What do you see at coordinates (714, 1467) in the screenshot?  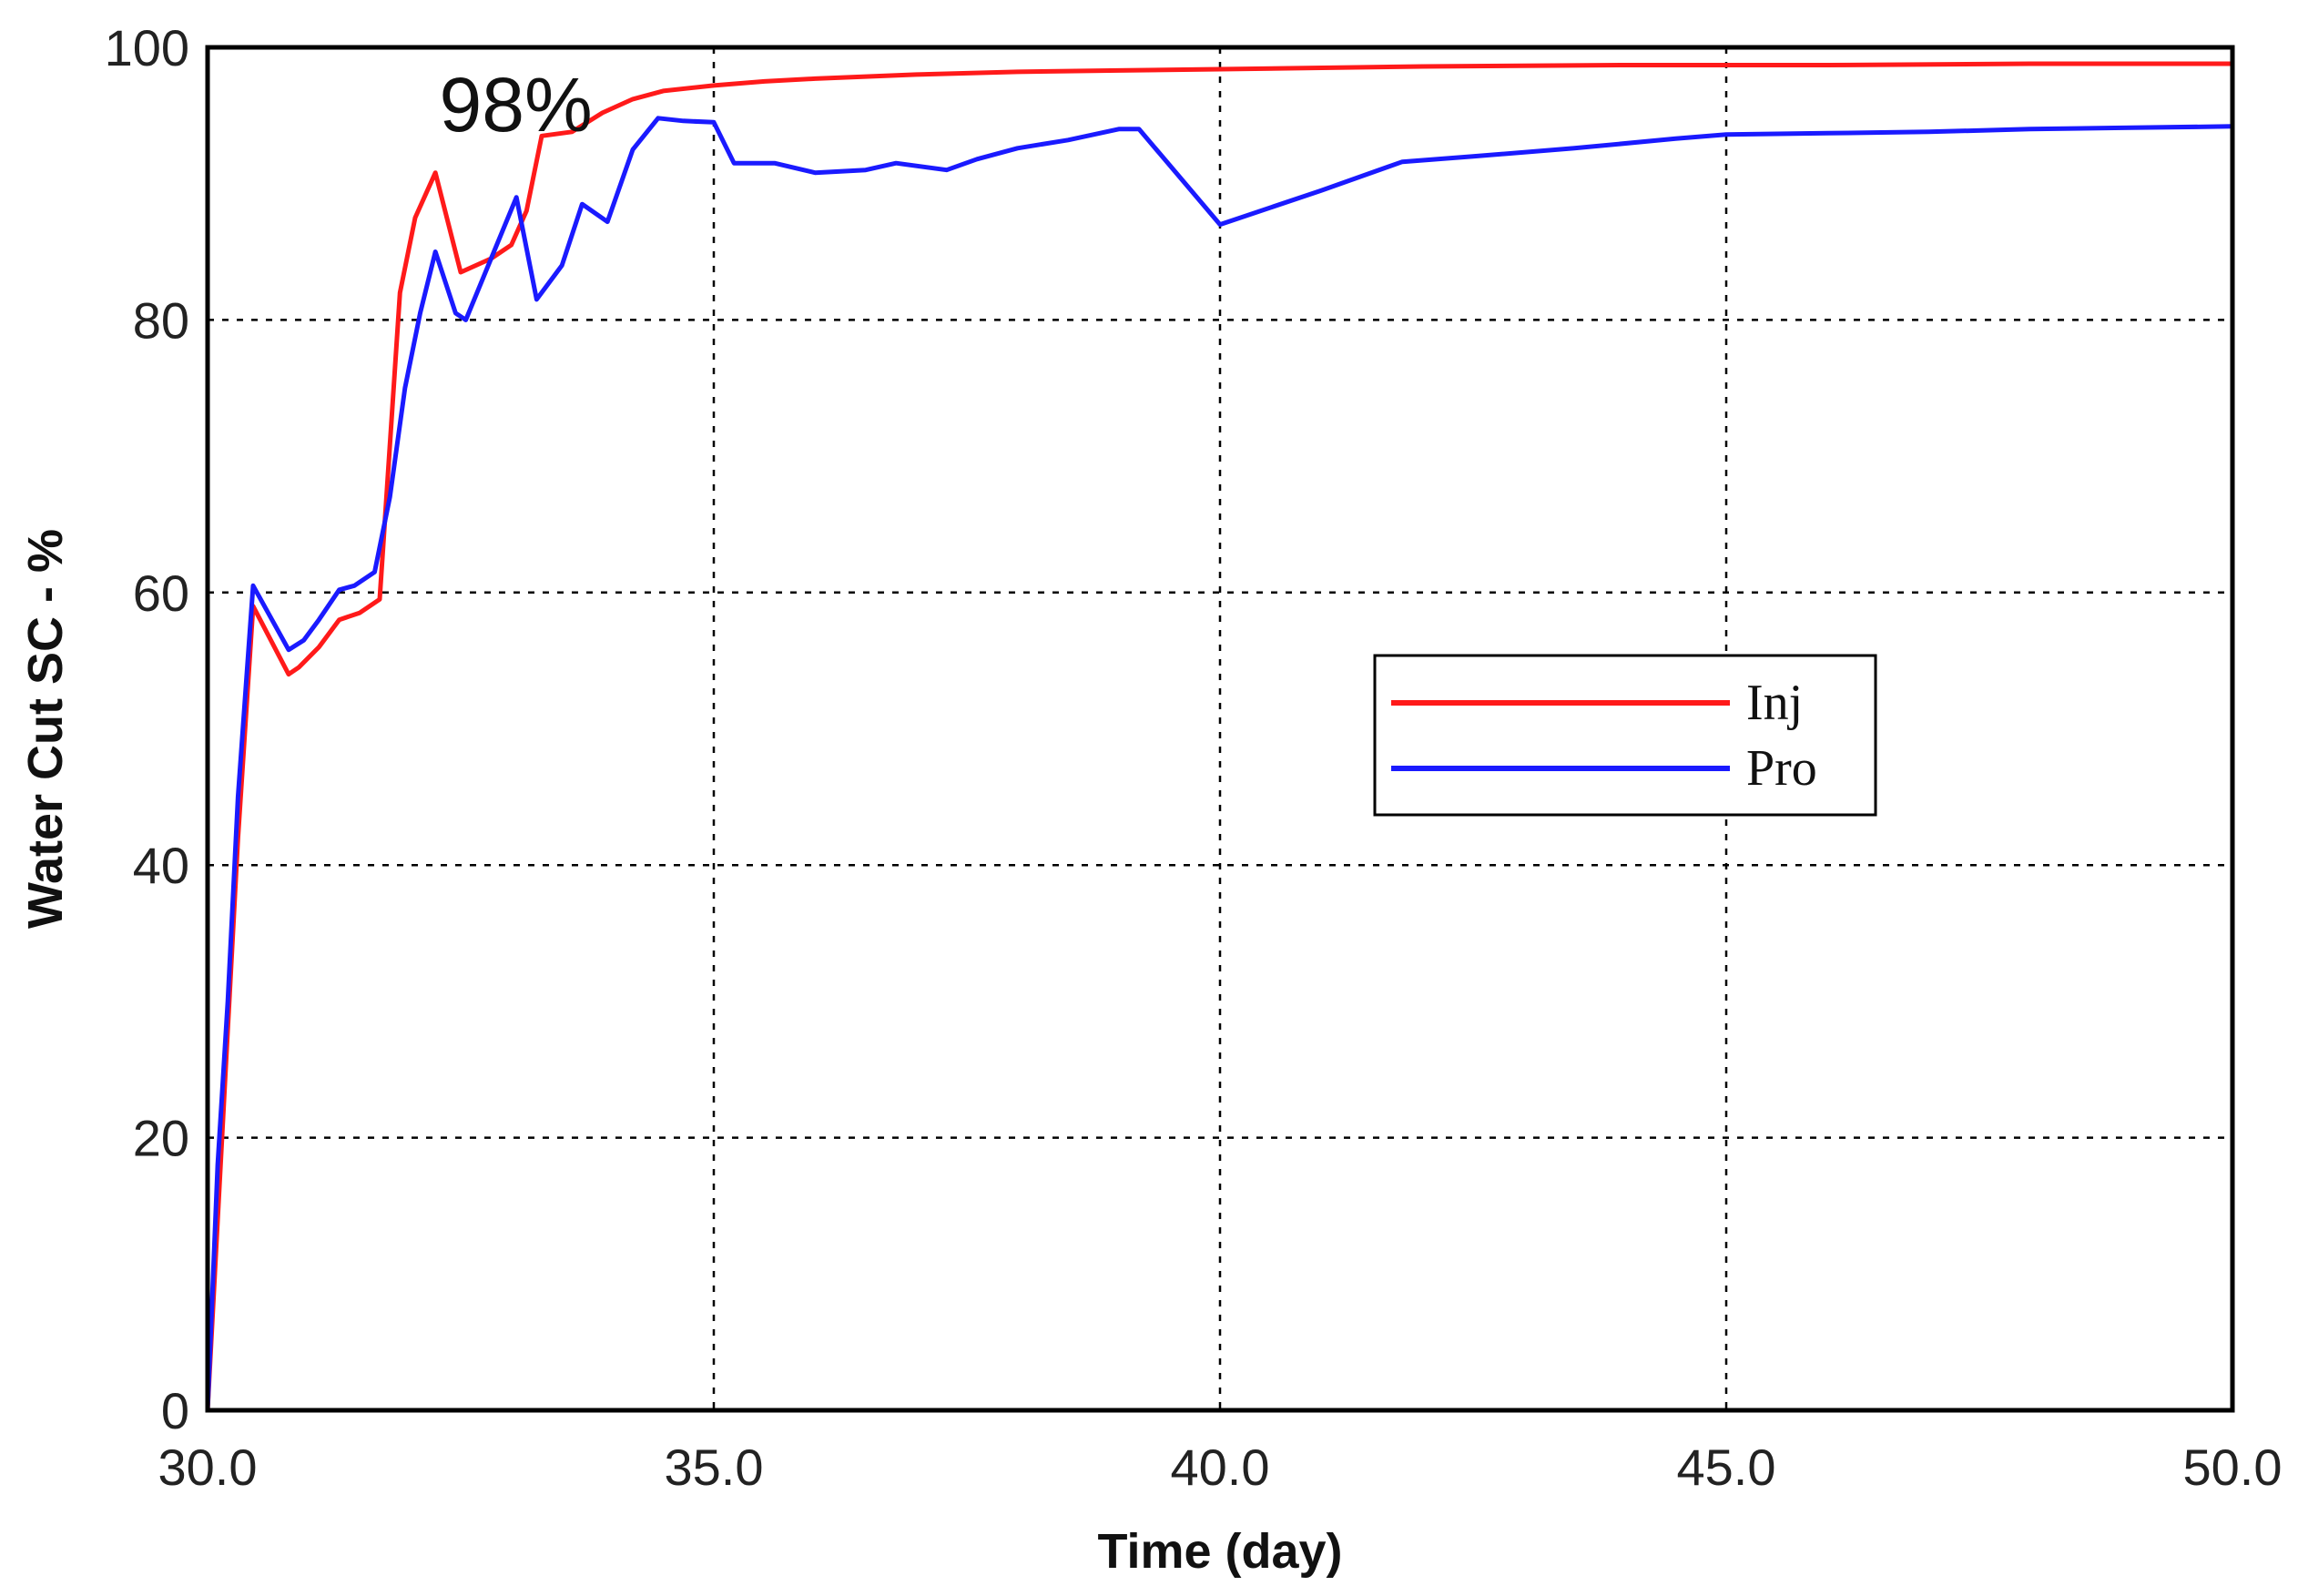 I see `x-tick-label: 35.0` at bounding box center [714, 1467].